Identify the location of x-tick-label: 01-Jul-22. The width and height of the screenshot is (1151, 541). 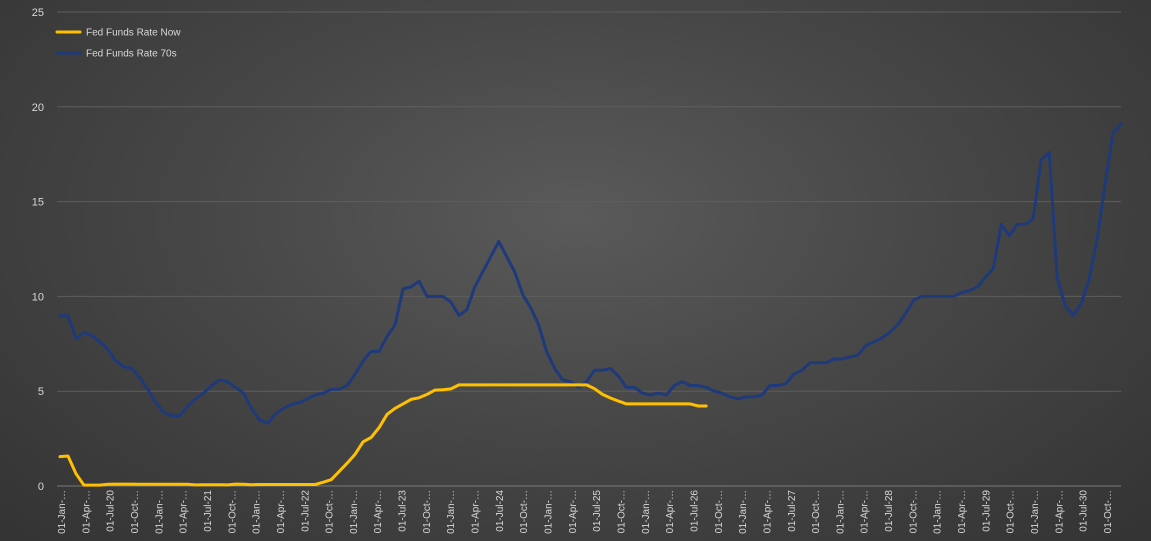
(305, 511).